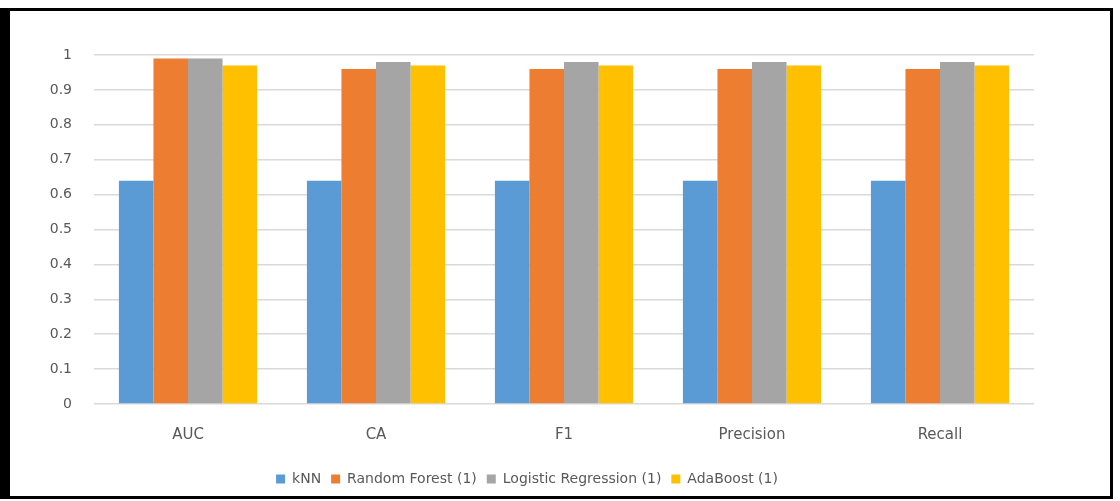 This screenshot has width=1120, height=501. What do you see at coordinates (188, 433) in the screenshot?
I see `x-tick-label: AUC` at bounding box center [188, 433].